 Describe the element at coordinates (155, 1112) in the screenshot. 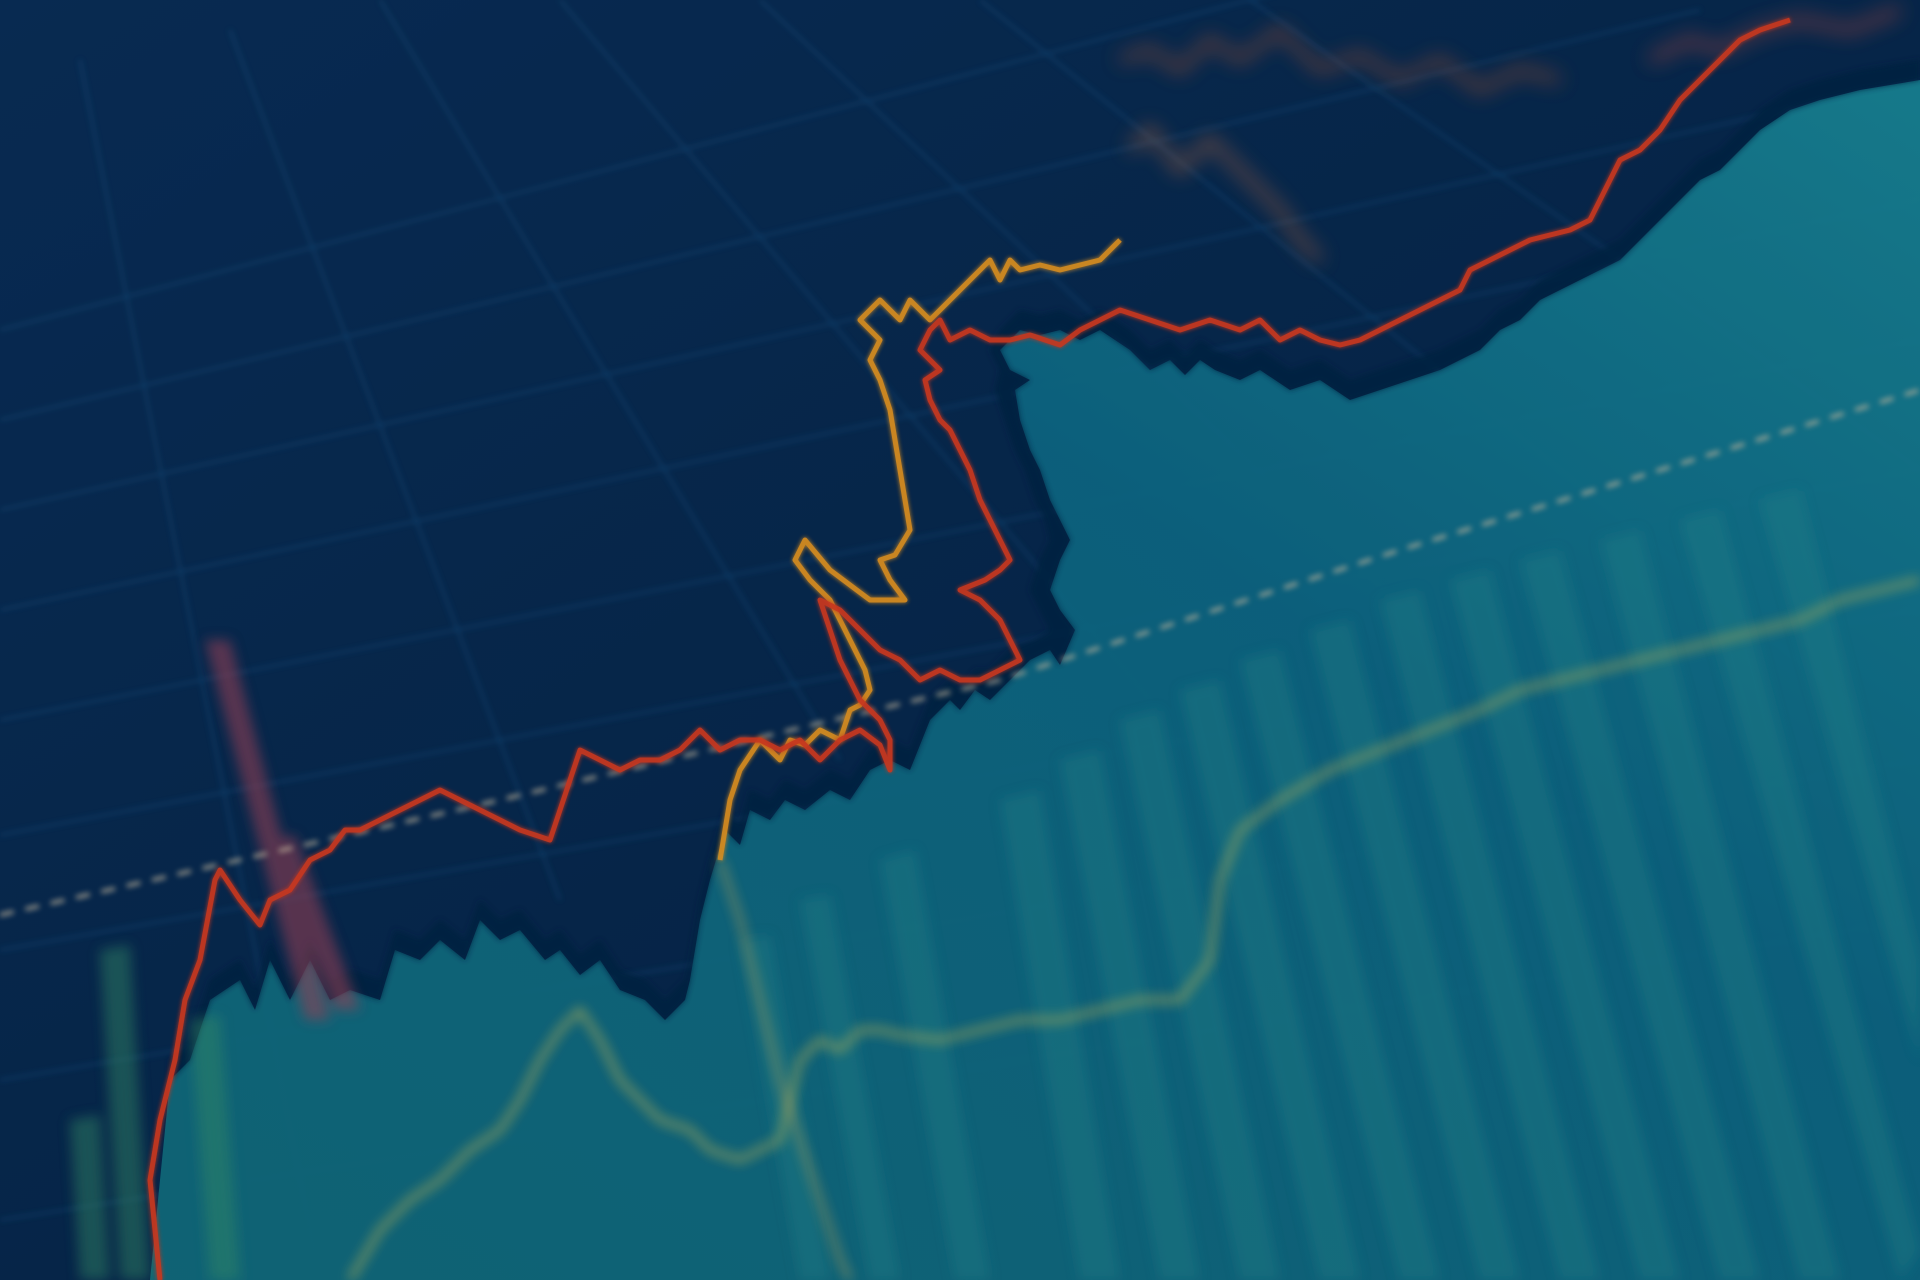

I see `green-volume-bars` at that location.